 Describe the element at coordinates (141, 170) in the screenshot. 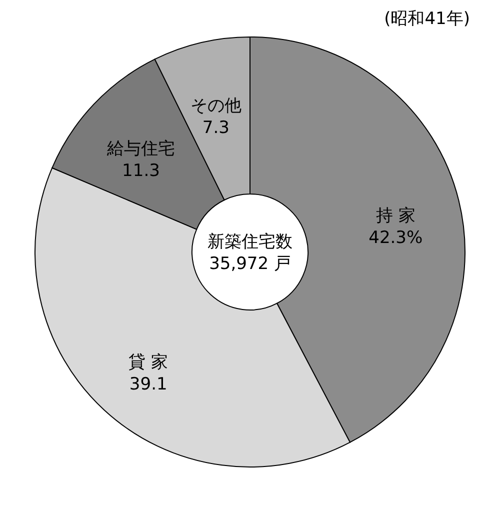

I see `data-label: 11.3` at that location.